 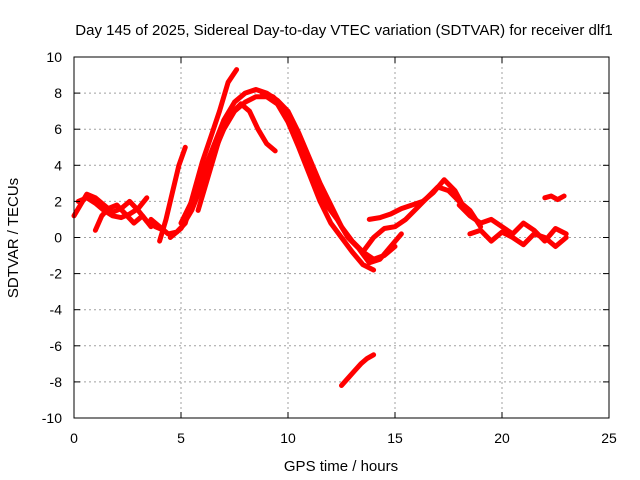 What do you see at coordinates (56, 382) in the screenshot?
I see `y-tick-label: -8` at bounding box center [56, 382].